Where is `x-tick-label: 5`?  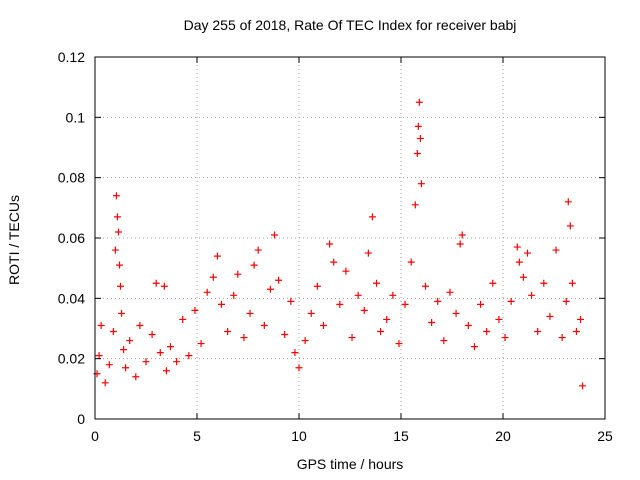 x-tick-label: 5 is located at coordinates (197, 436).